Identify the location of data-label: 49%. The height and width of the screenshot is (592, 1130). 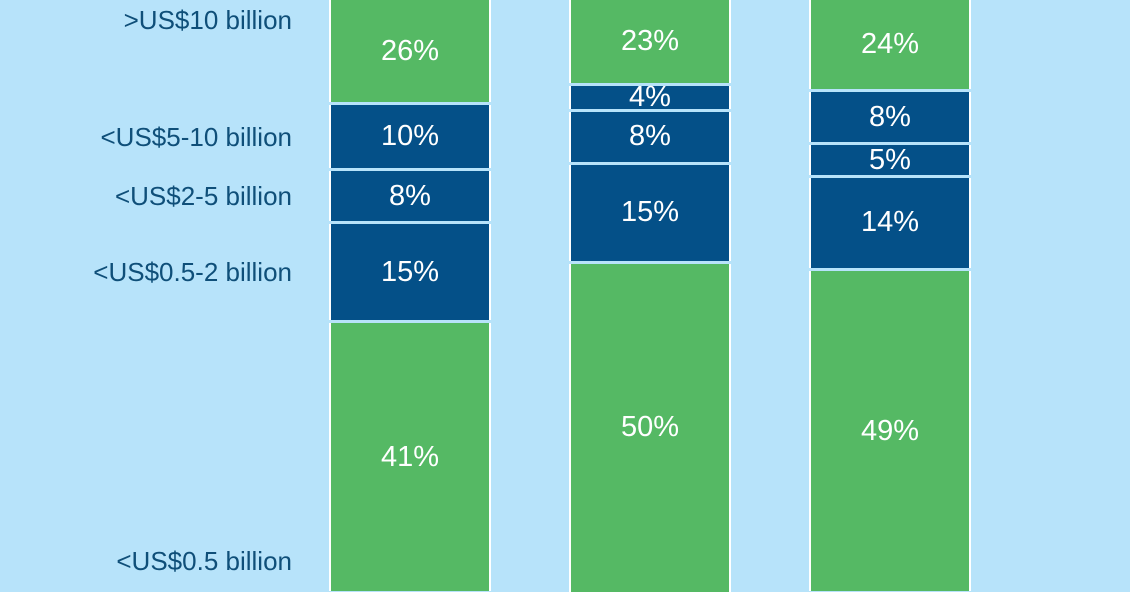
(890, 430).